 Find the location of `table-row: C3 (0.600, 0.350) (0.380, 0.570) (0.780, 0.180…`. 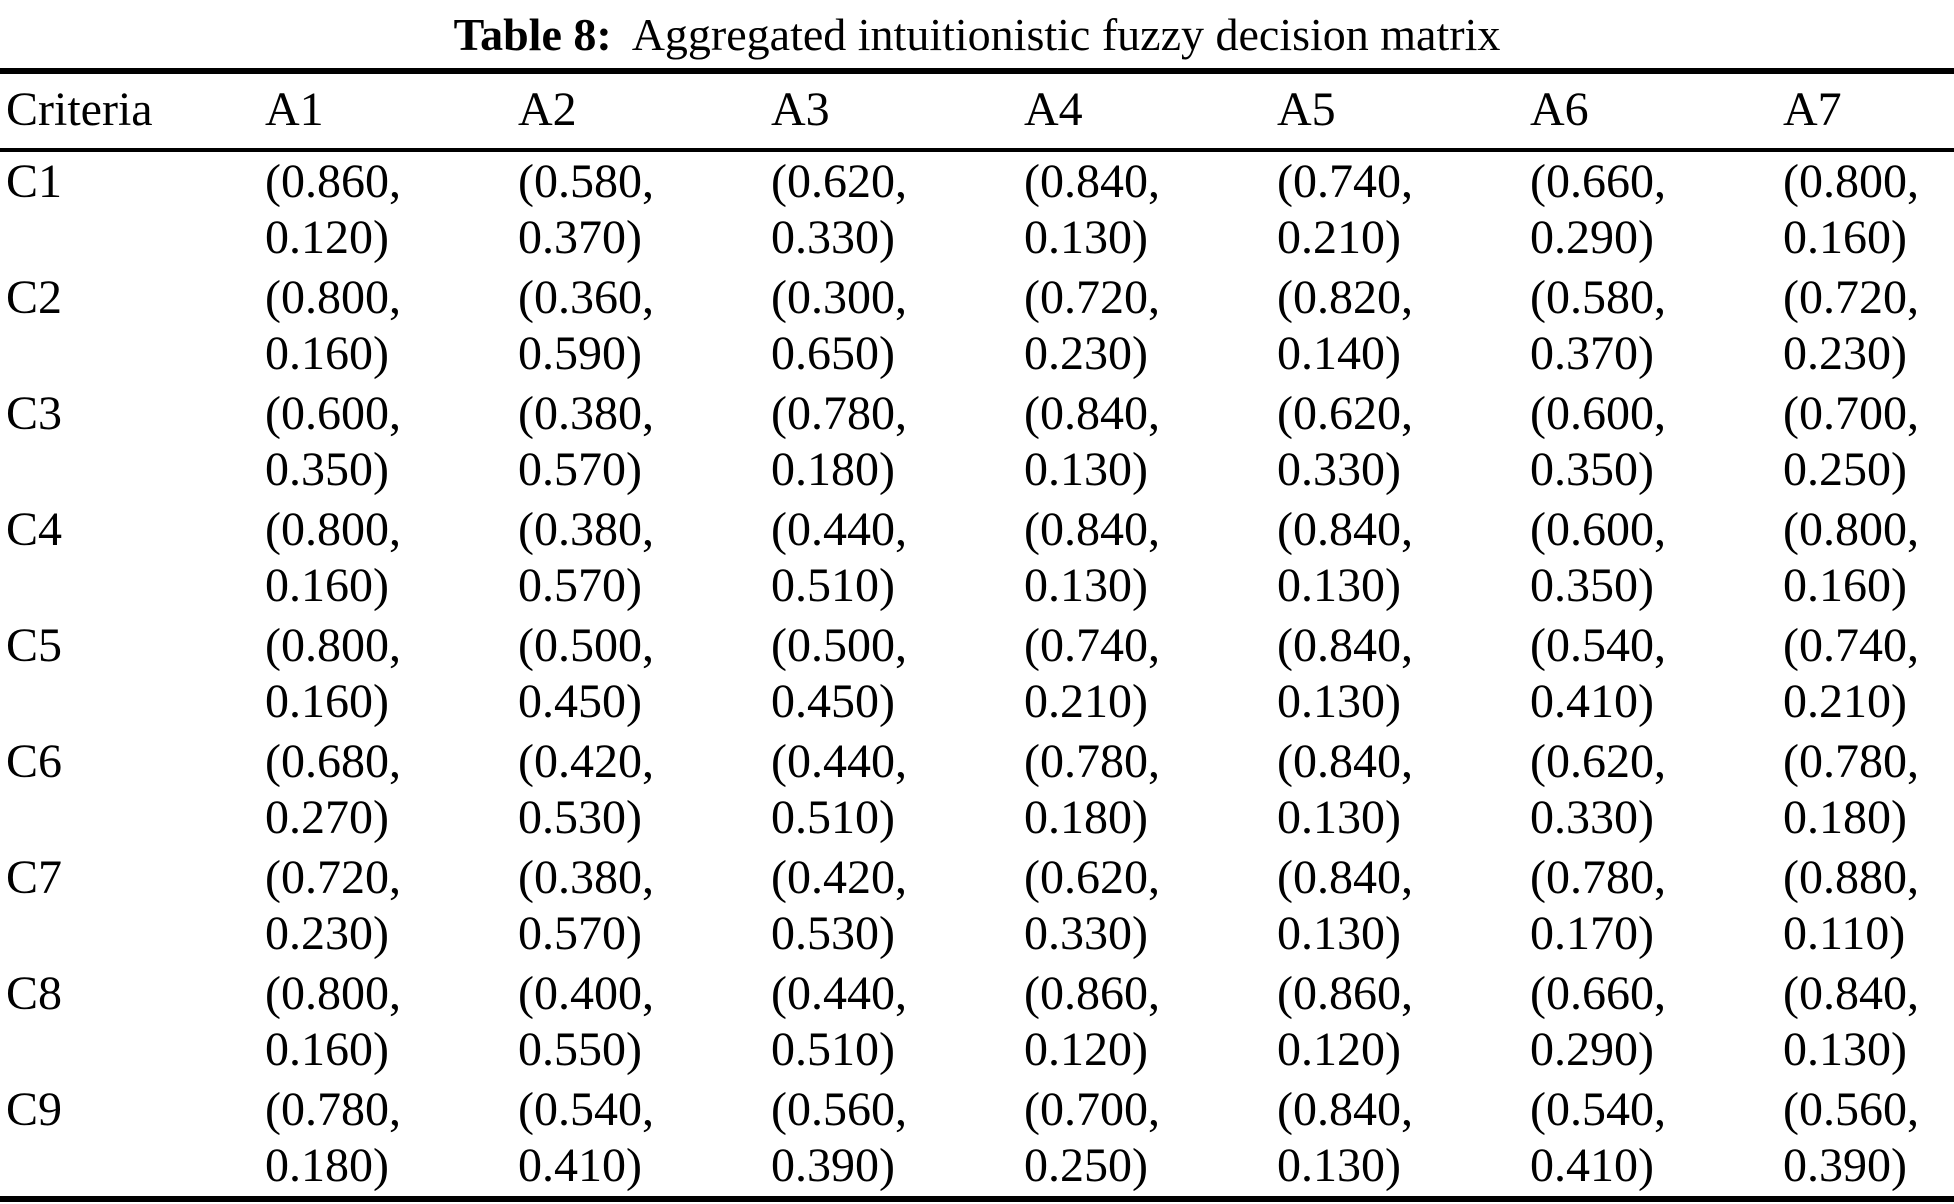

table-row: C3 (0.600, 0.350) (0.380, 0.570) (0.780, 0.180… is located at coordinates (977, 442).